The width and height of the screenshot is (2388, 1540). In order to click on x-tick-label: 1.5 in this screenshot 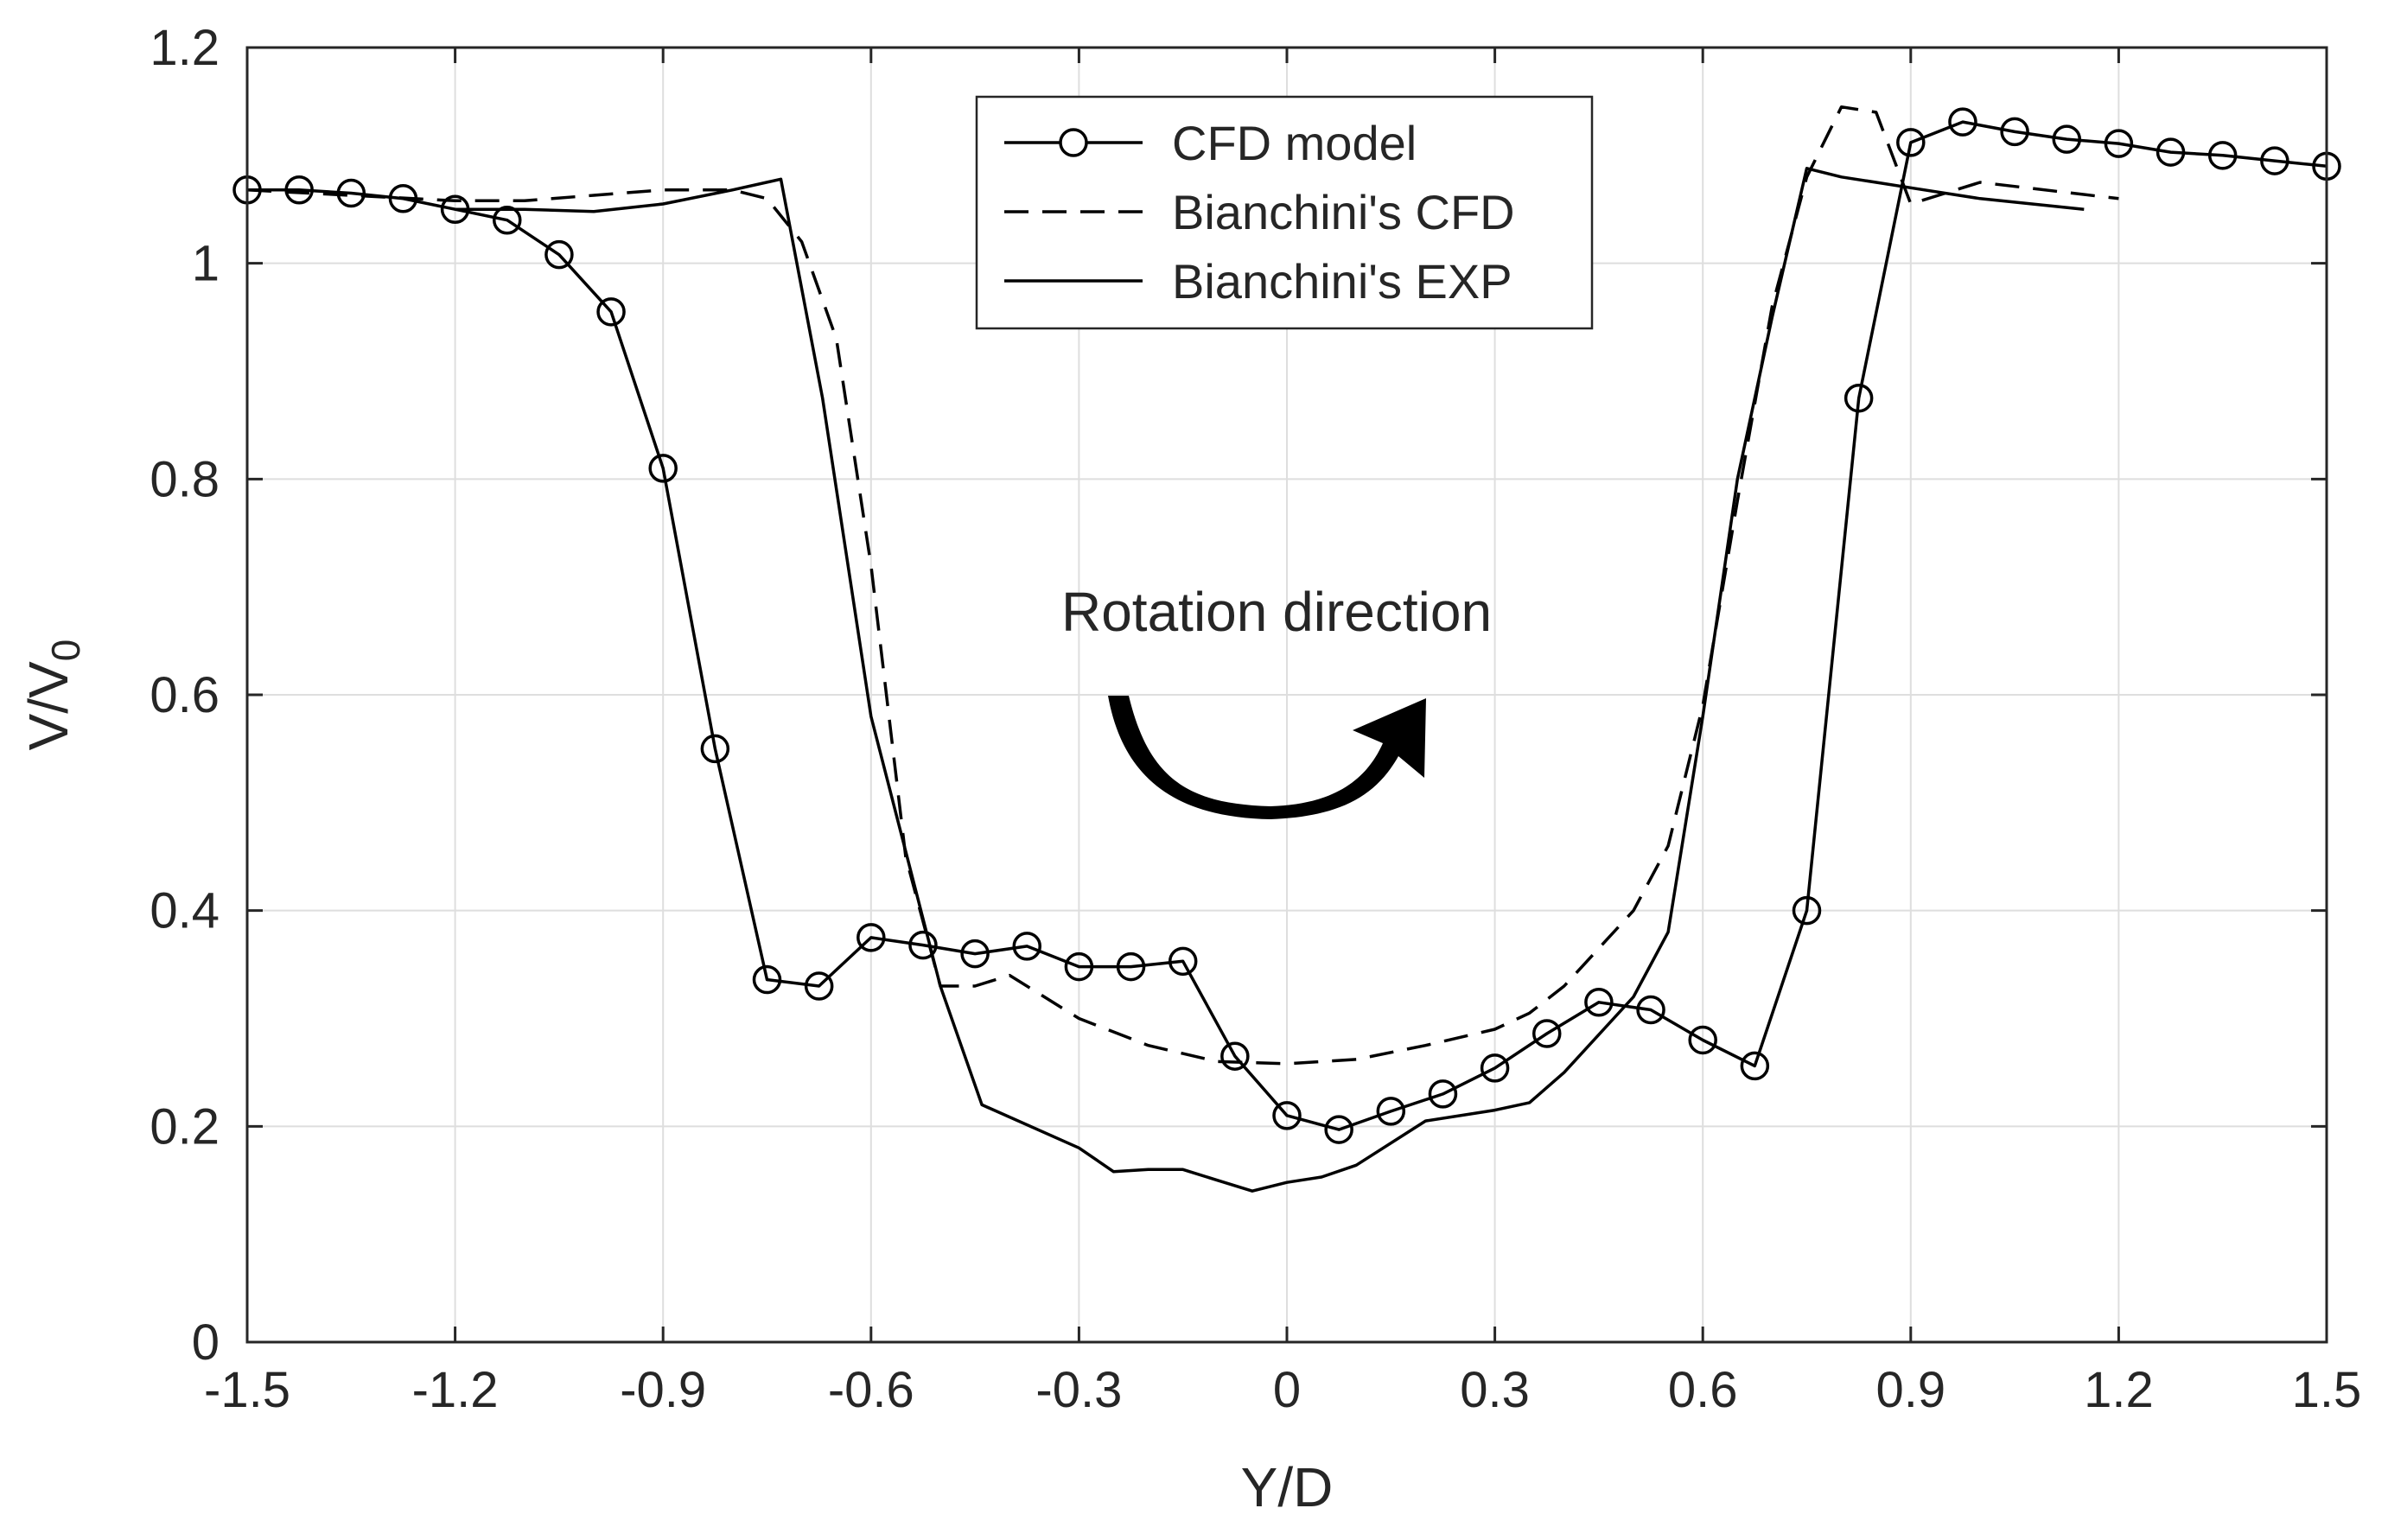, I will do `click(2327, 1390)`.